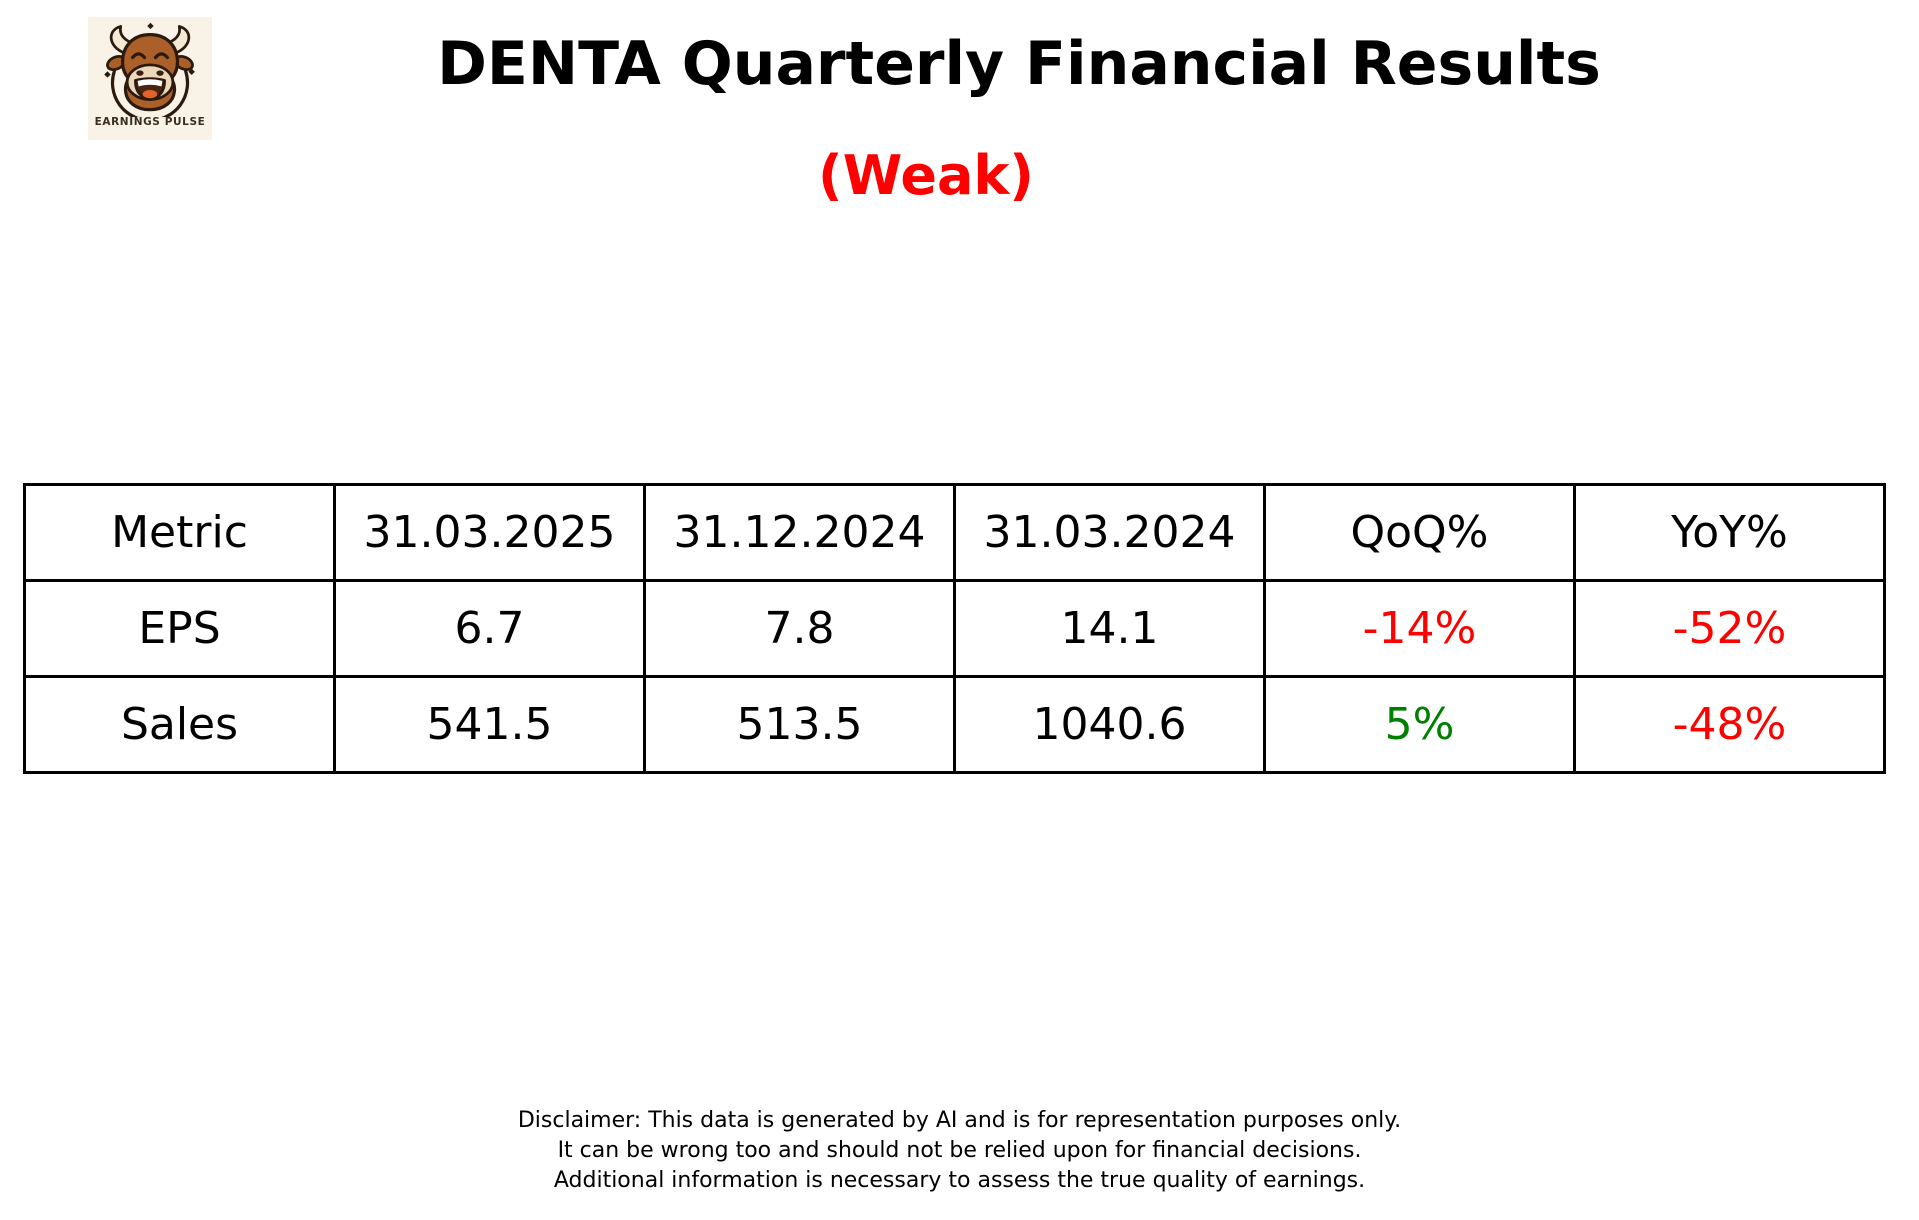 This screenshot has width=1919, height=1220. What do you see at coordinates (179, 532) in the screenshot?
I see `col-header-metric: Metric` at bounding box center [179, 532].